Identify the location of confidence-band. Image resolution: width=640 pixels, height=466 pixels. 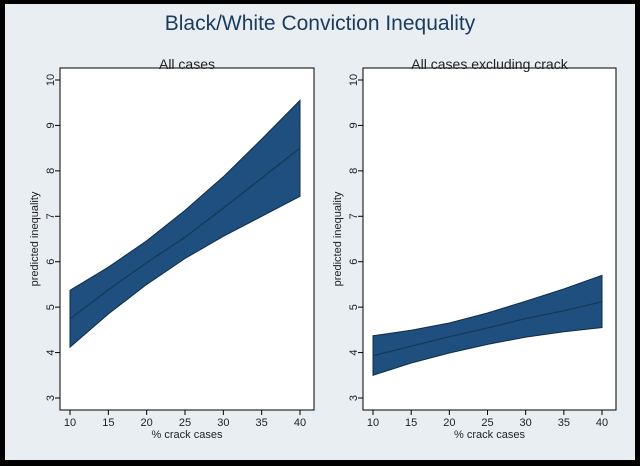
(487, 325).